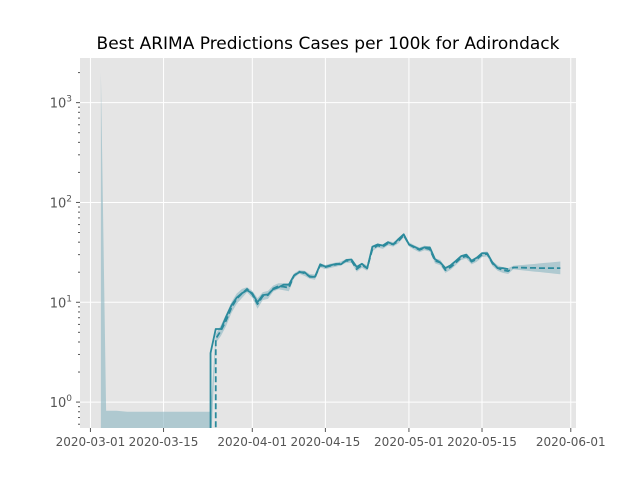 The image size is (640, 484). I want to click on x-tick-label: 2020-03-01, so click(91, 442).